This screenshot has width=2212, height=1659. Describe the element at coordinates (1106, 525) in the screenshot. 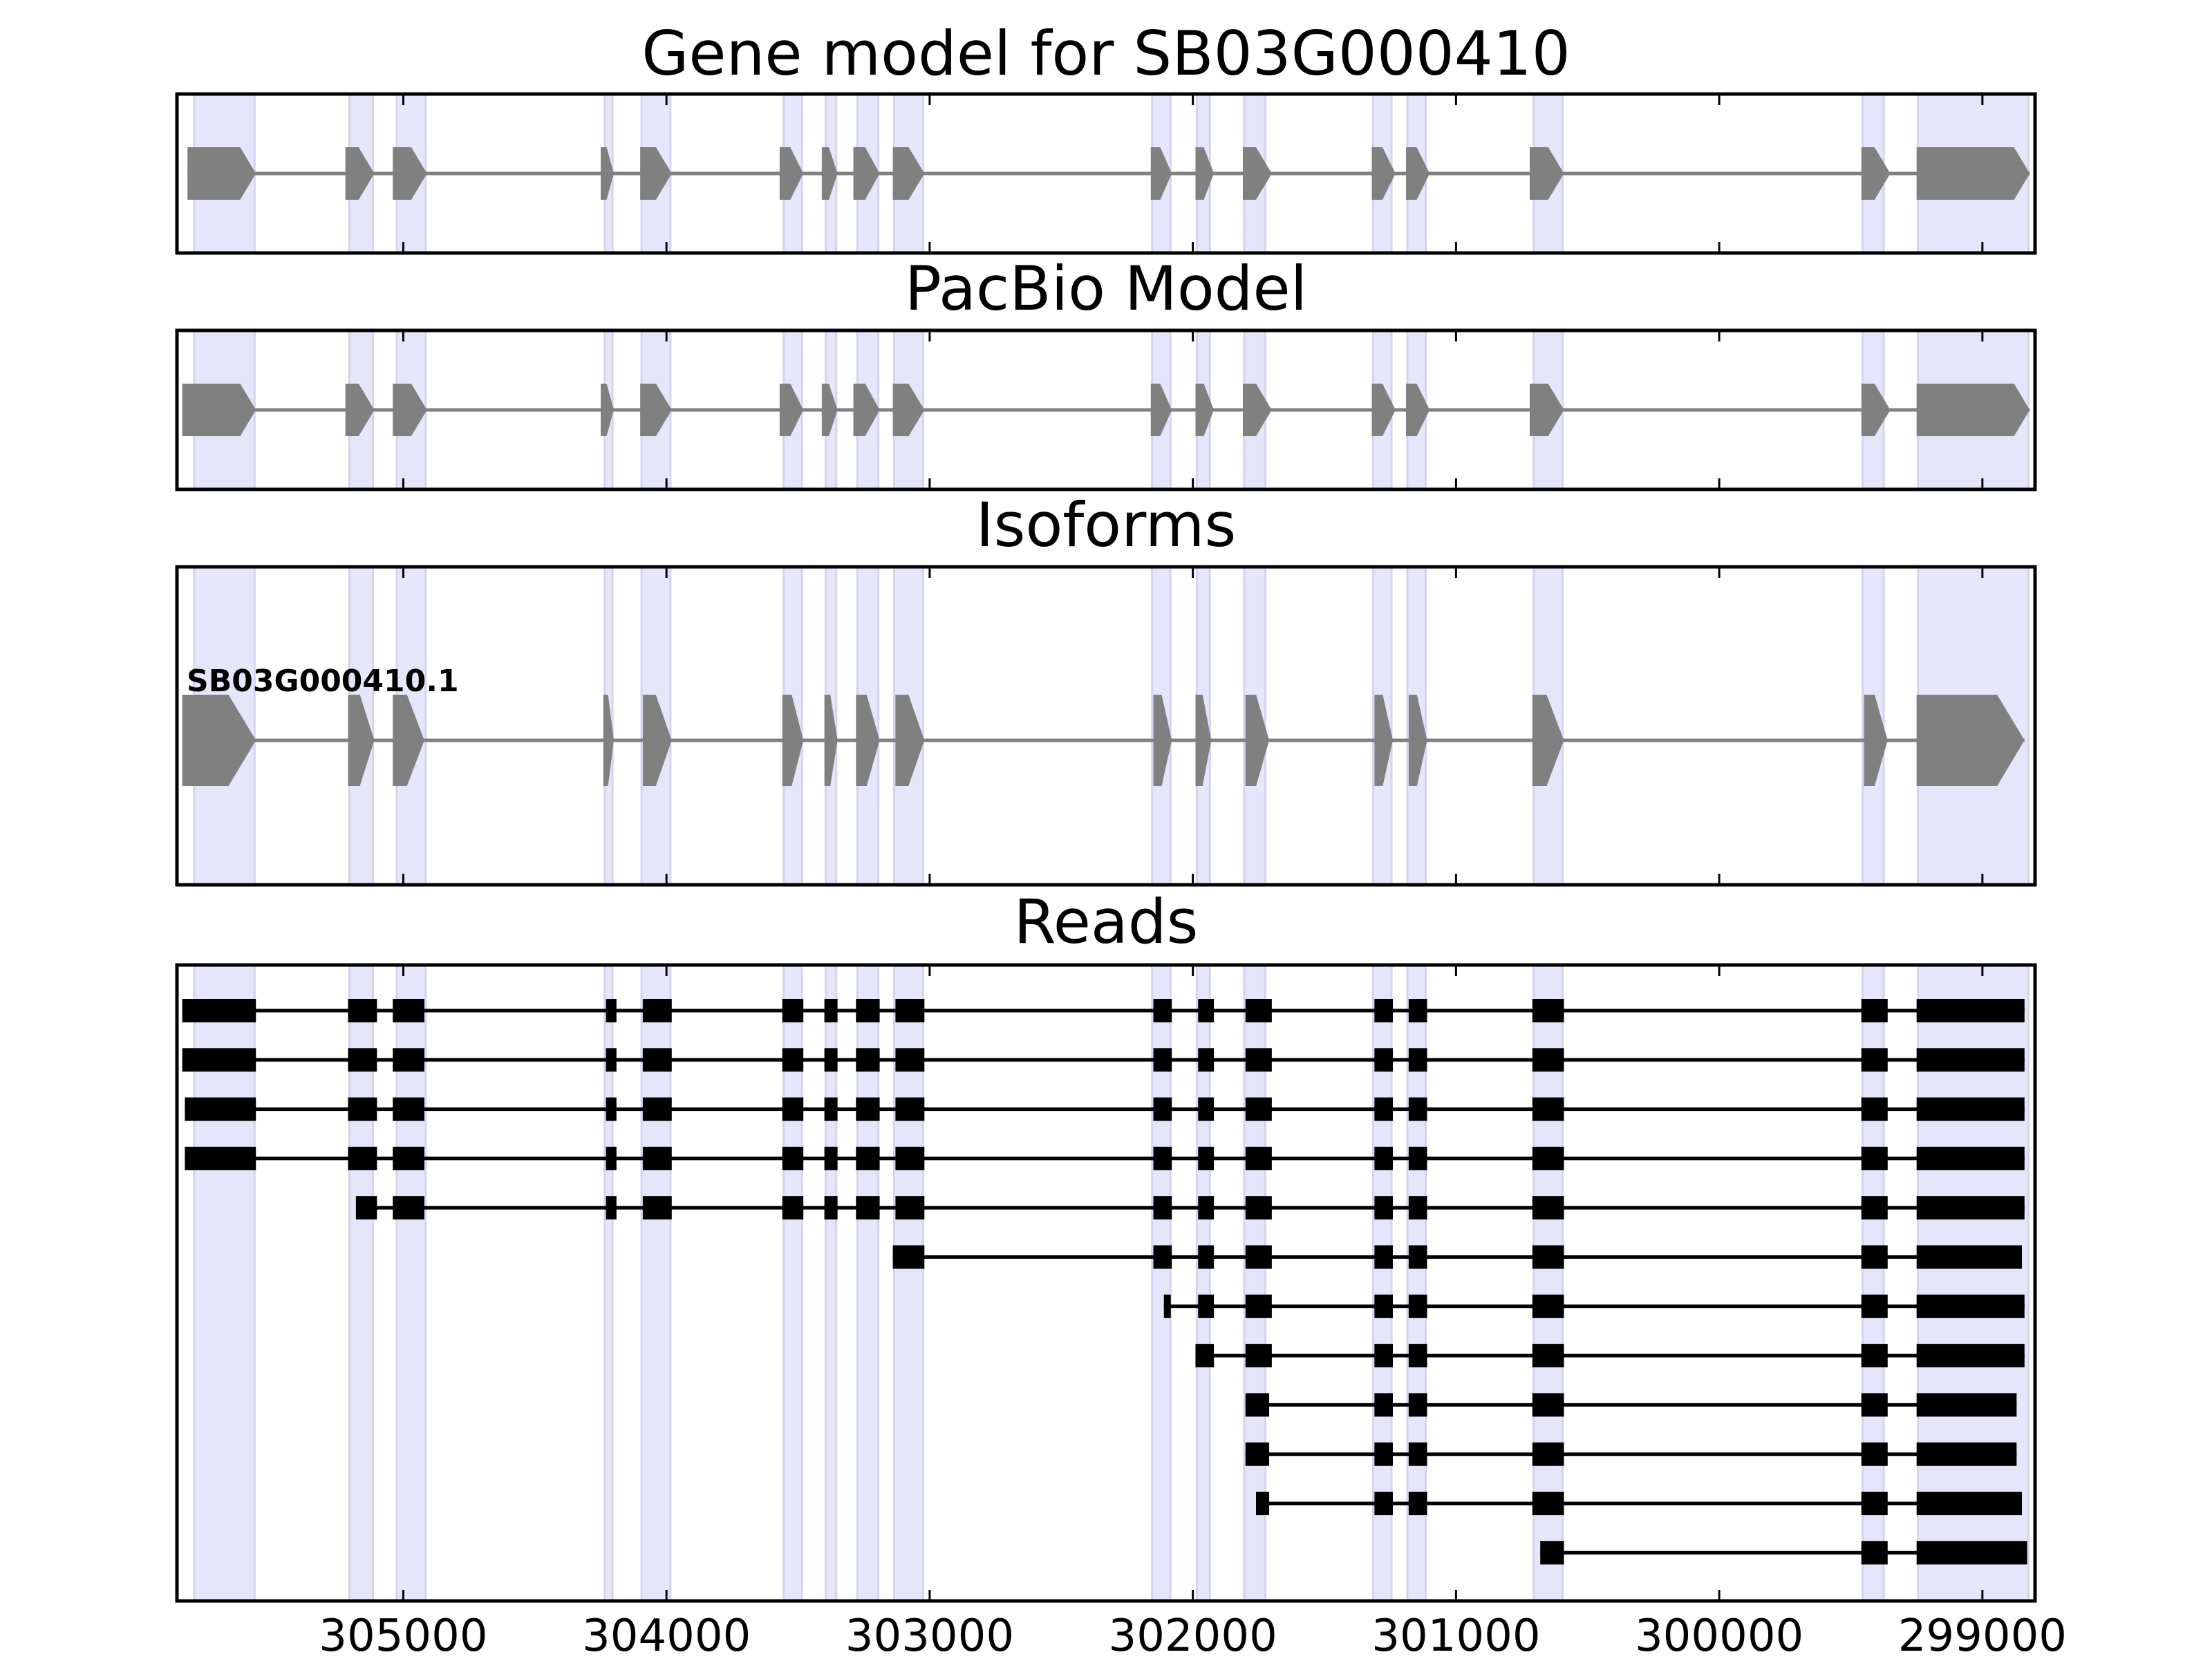

I see `panel-title: Isoforms` at that location.